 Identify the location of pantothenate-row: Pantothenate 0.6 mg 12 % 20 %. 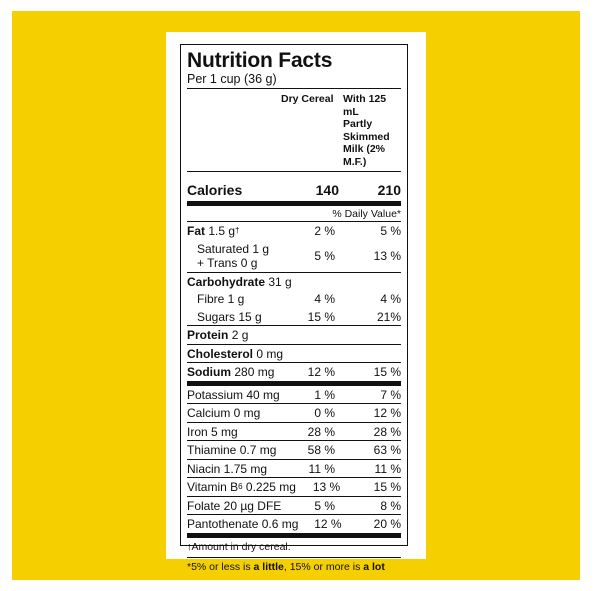
(294, 523).